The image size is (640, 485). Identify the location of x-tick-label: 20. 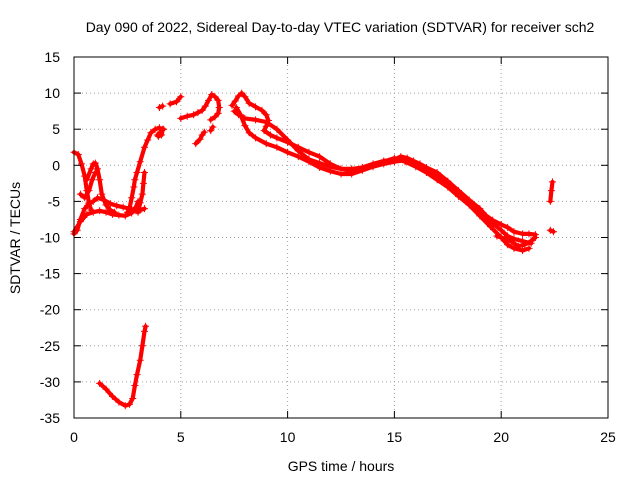
(501, 437).